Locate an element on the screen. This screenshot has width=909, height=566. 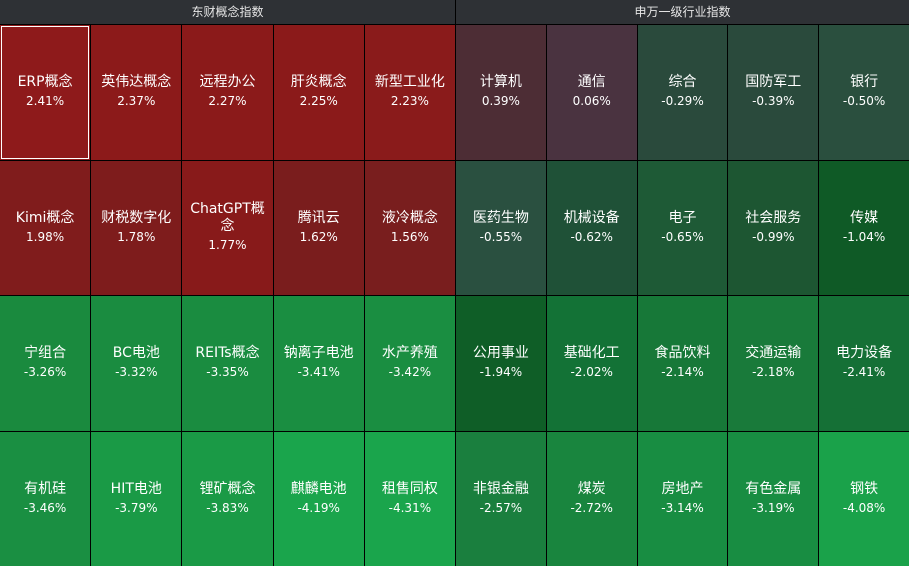
index-tile: Kimi概念 1.98% is located at coordinates (45, 227).